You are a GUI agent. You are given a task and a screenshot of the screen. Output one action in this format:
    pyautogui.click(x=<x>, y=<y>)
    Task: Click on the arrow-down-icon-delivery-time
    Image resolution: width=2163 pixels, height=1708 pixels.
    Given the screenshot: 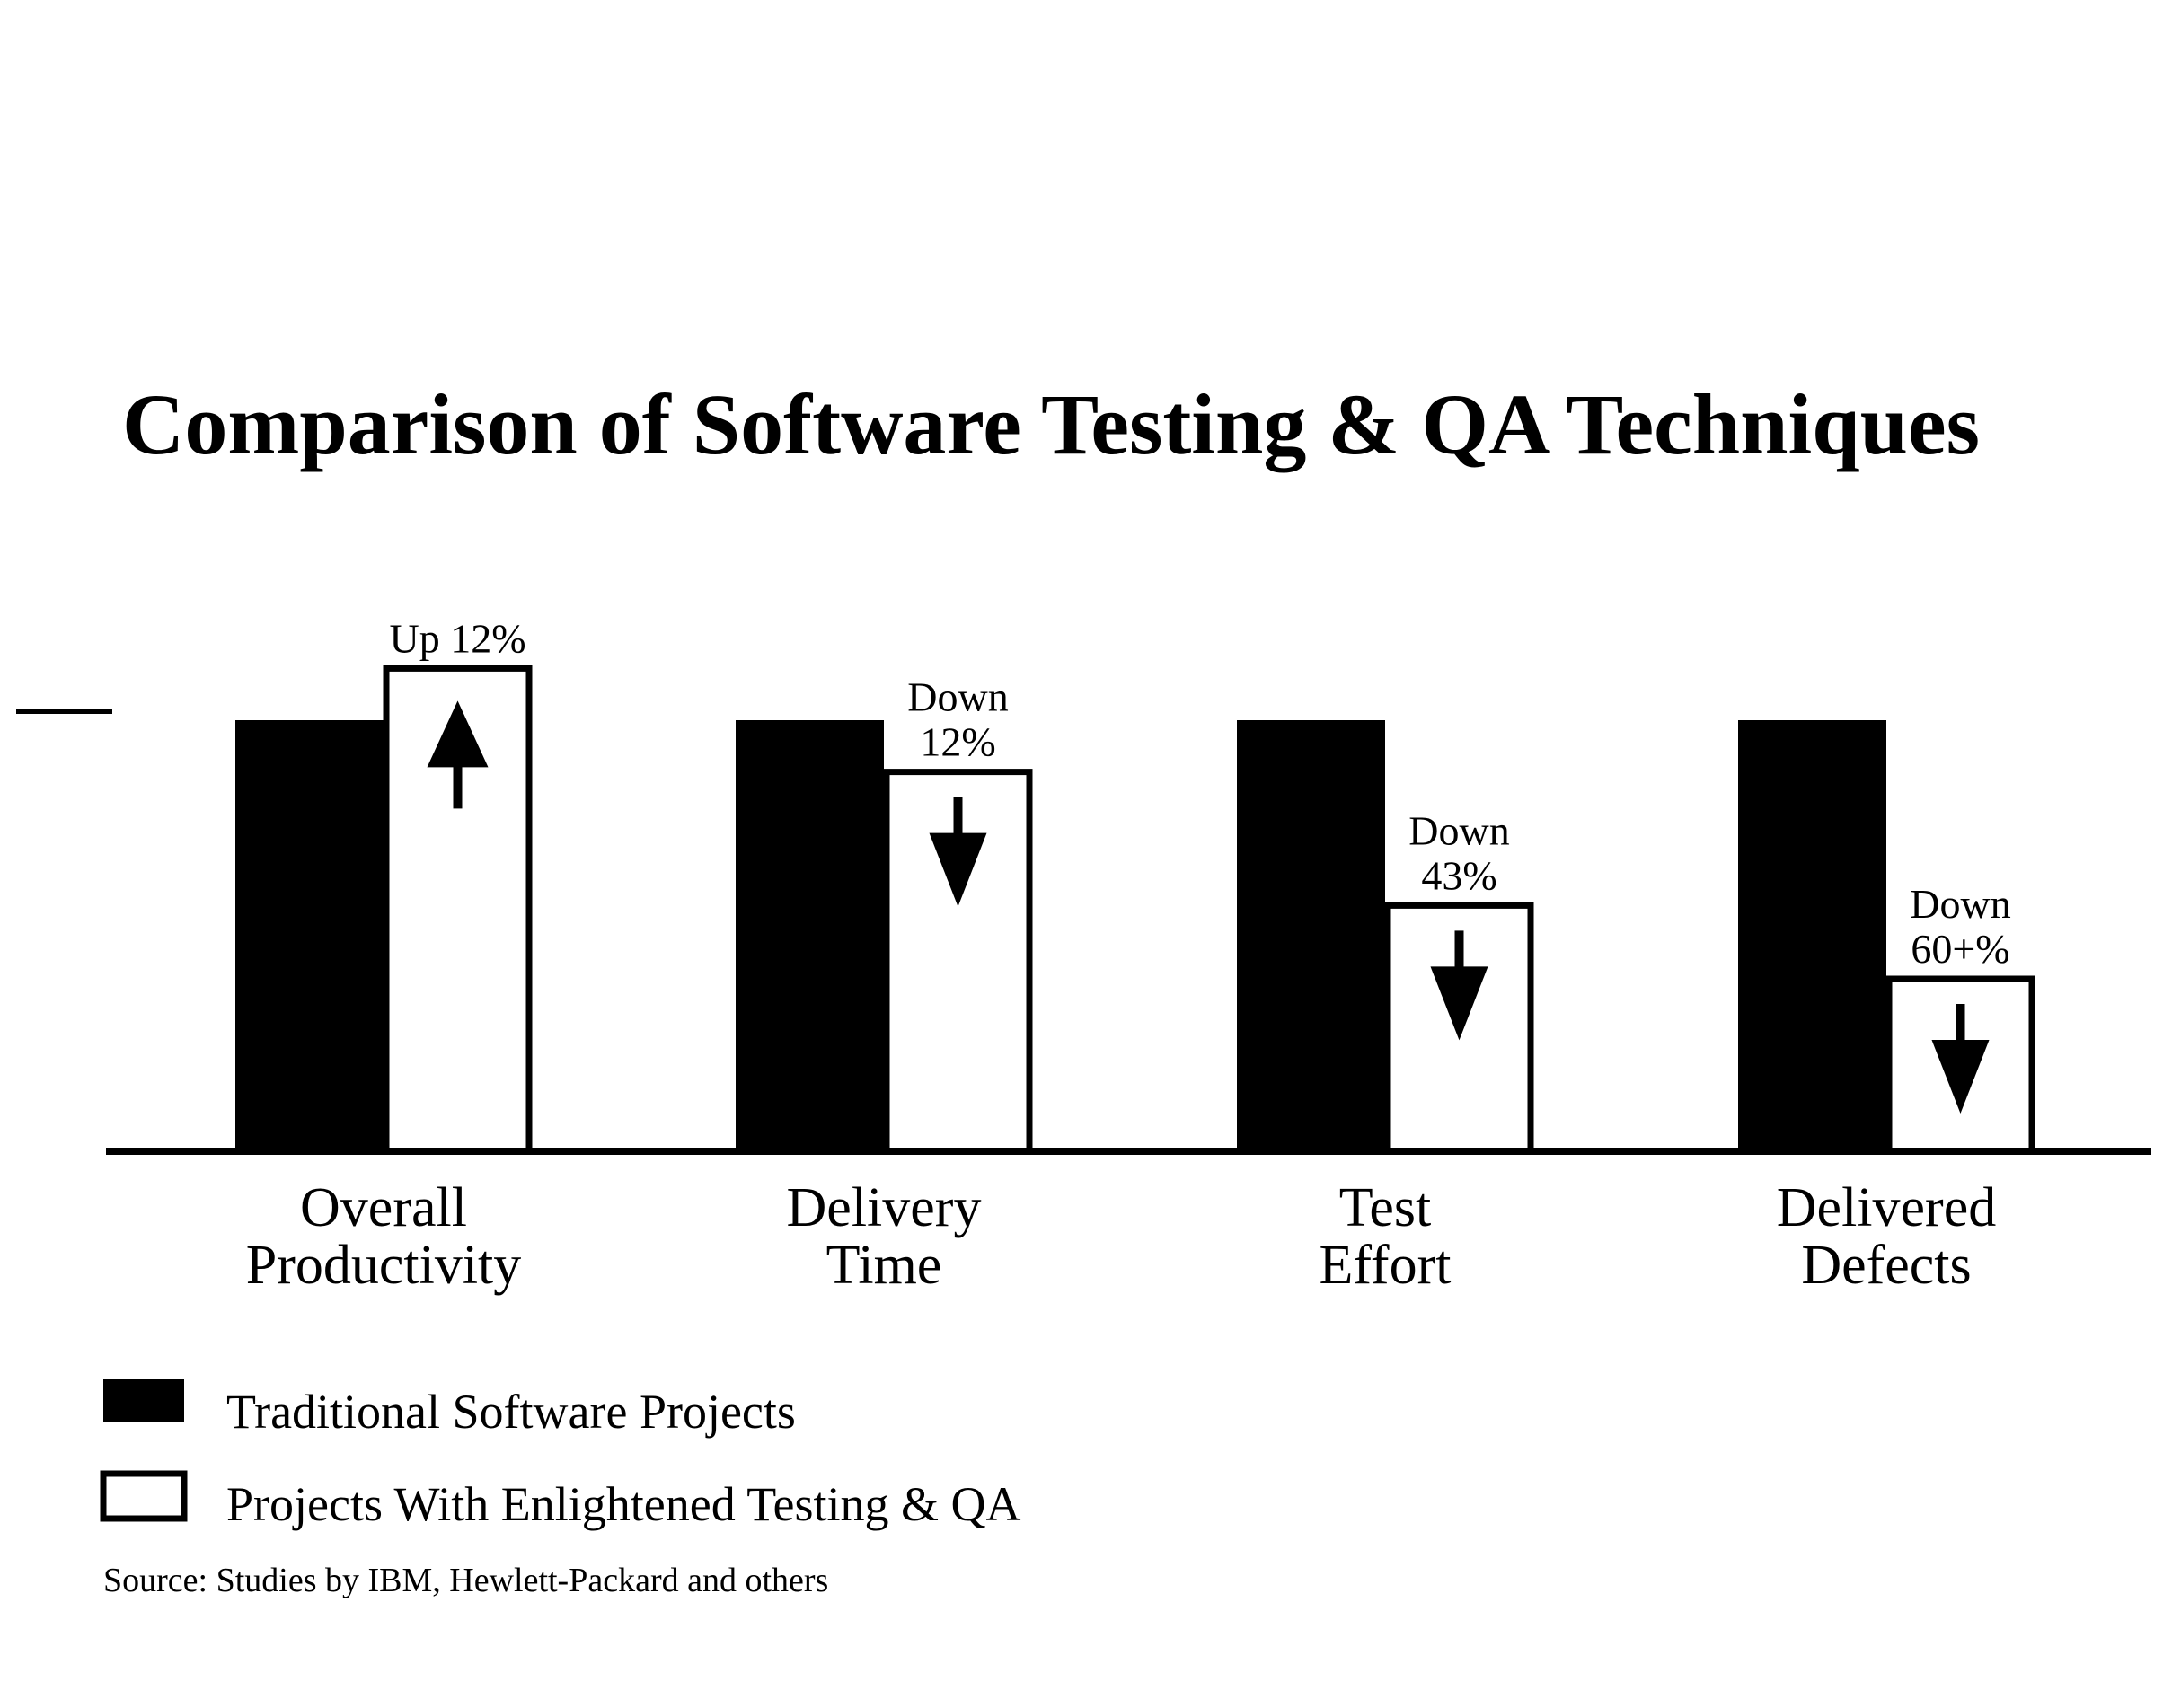 What is the action you would take?
    pyautogui.click(x=958, y=852)
    